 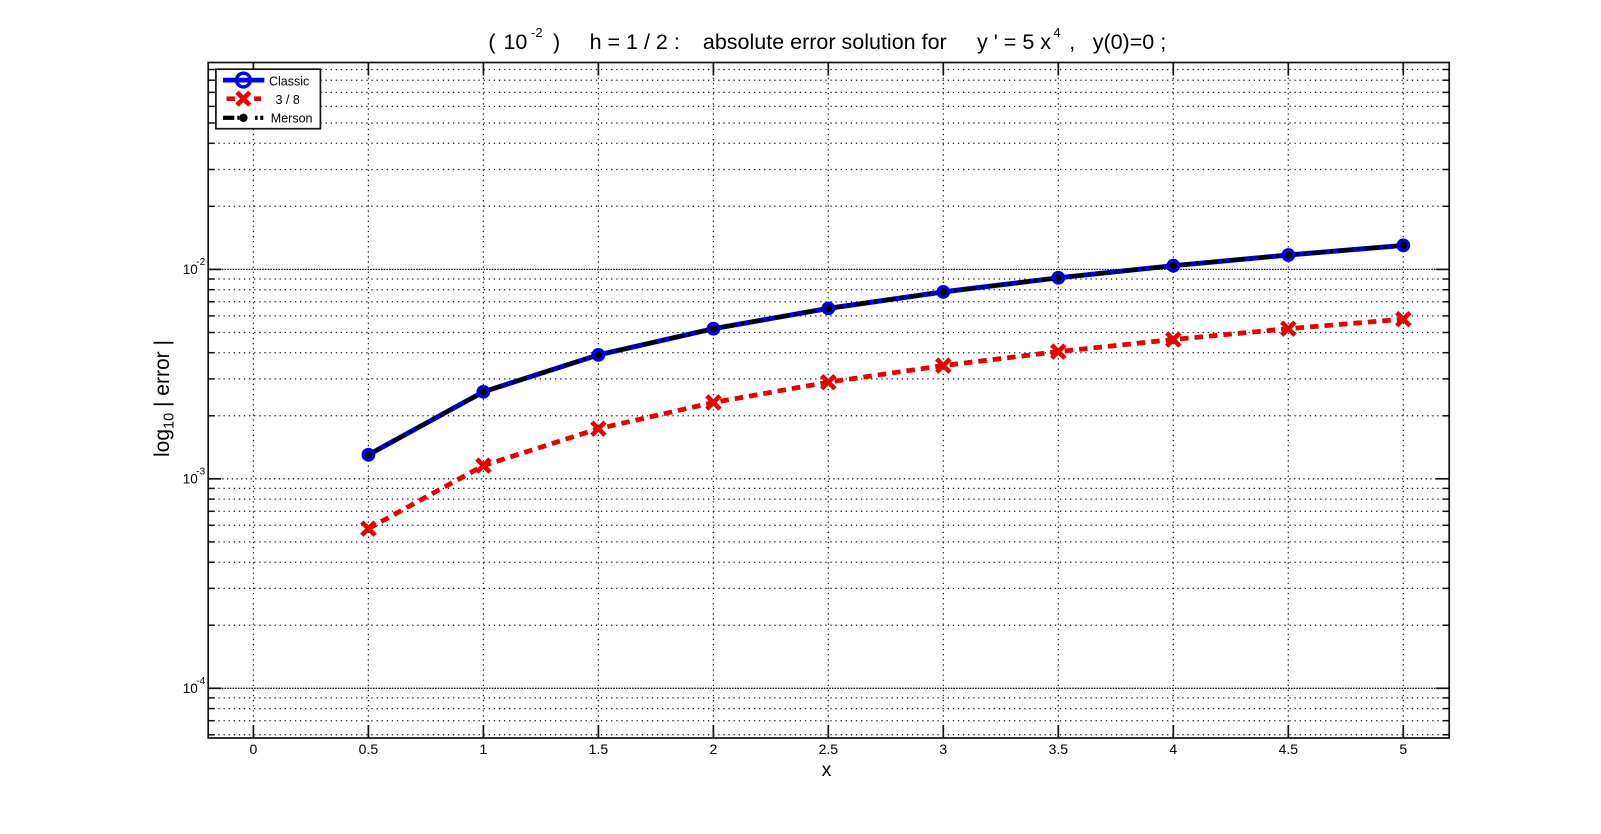 What do you see at coordinates (599, 749) in the screenshot?
I see `svg-text: 1.5` at bounding box center [599, 749].